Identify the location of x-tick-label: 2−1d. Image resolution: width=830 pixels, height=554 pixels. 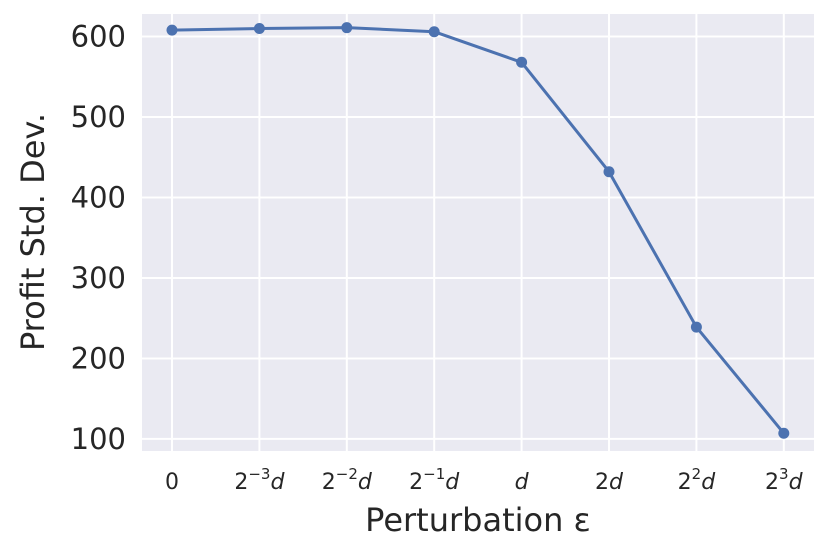
(434, 480).